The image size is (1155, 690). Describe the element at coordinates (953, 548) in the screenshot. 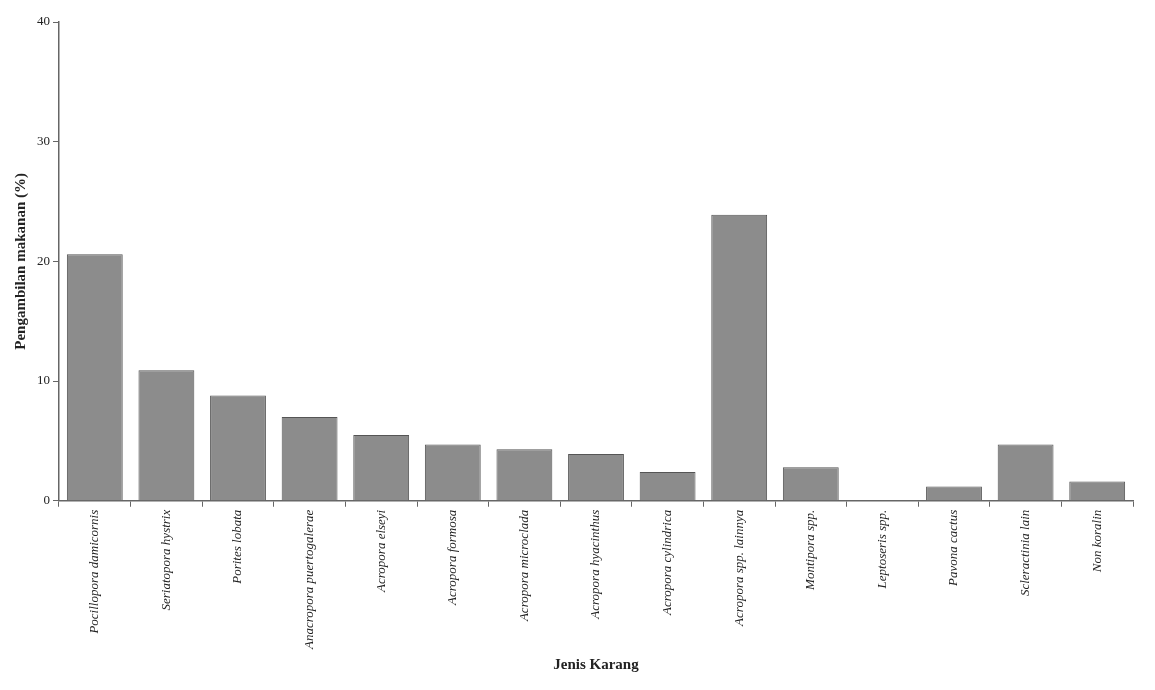

I see `x-tick-label: Pavona cactus` at that location.